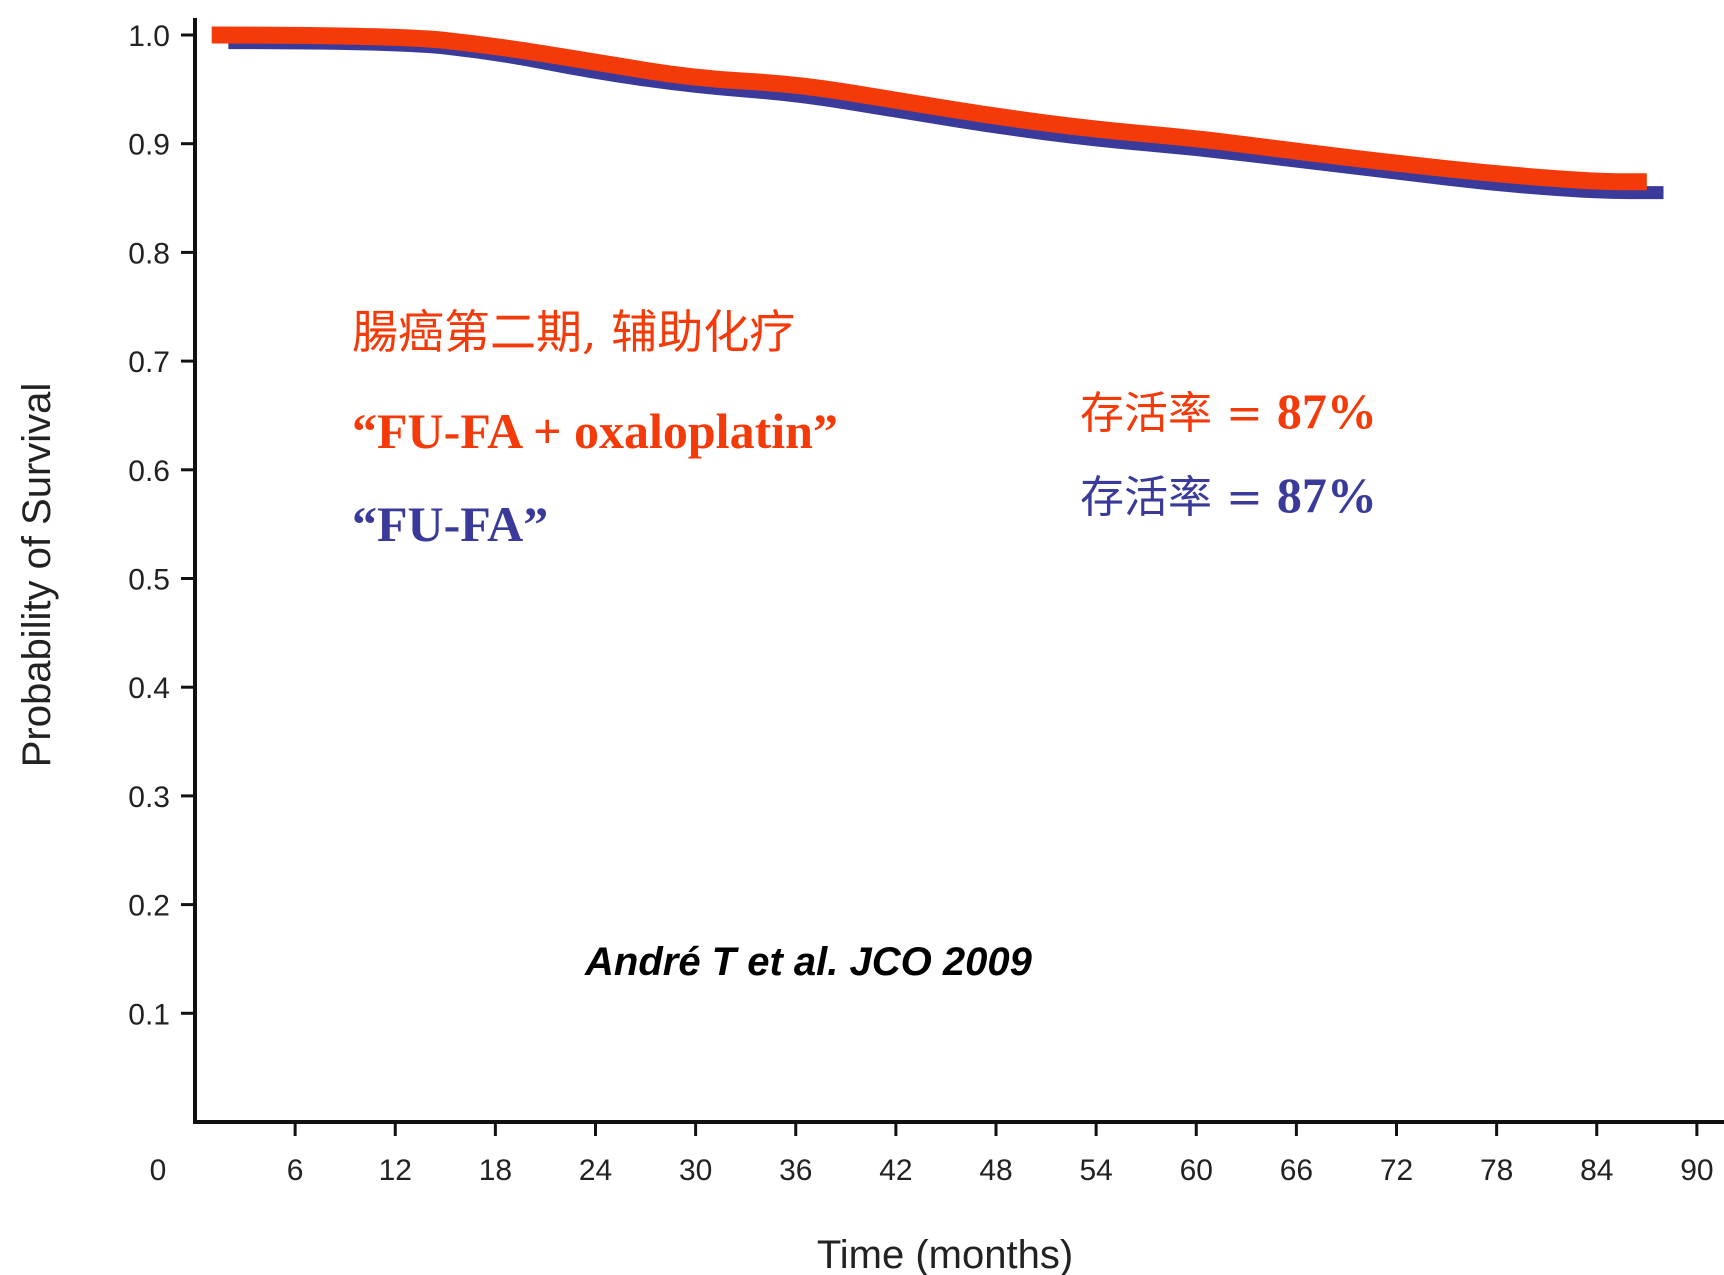 This screenshot has height=1275, width=1724. Describe the element at coordinates (1196, 1170) in the screenshot. I see `x-tick-label: 60` at that location.